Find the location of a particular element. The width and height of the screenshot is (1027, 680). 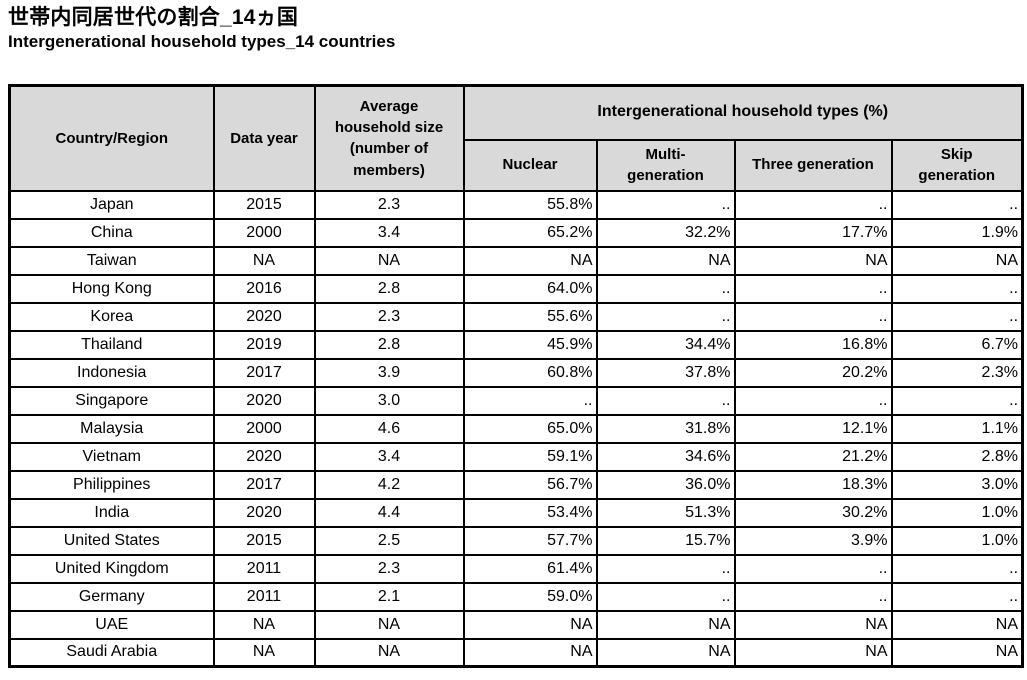

cell-three-generation: 16.8% is located at coordinates (813, 344).